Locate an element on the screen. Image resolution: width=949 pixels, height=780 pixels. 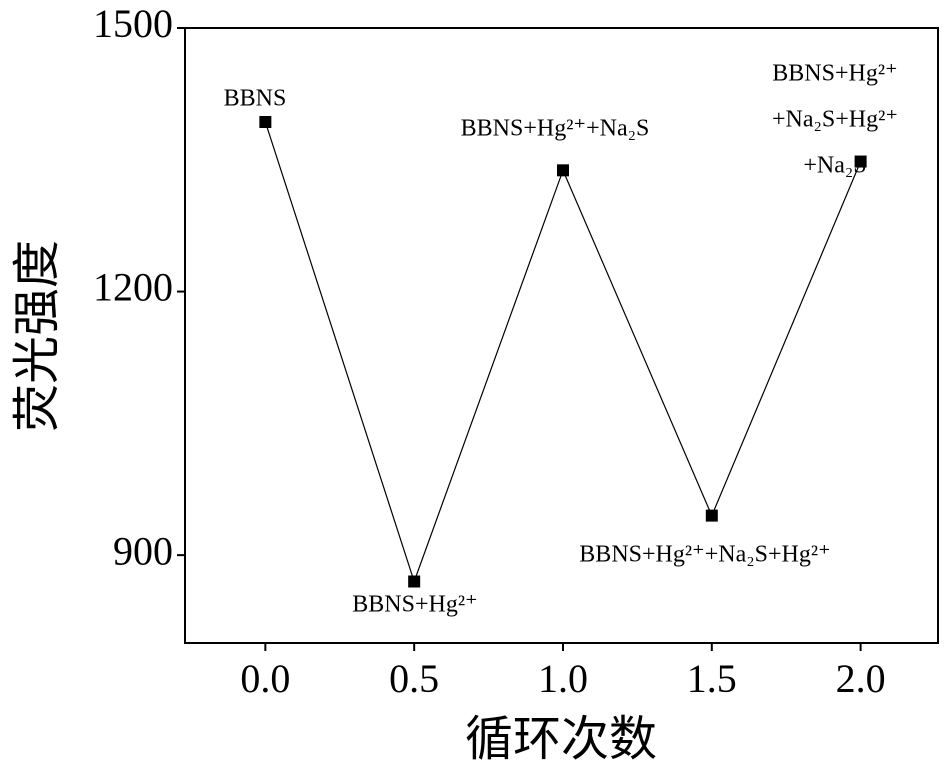
y-tick-label: 900 is located at coordinates (143, 550).